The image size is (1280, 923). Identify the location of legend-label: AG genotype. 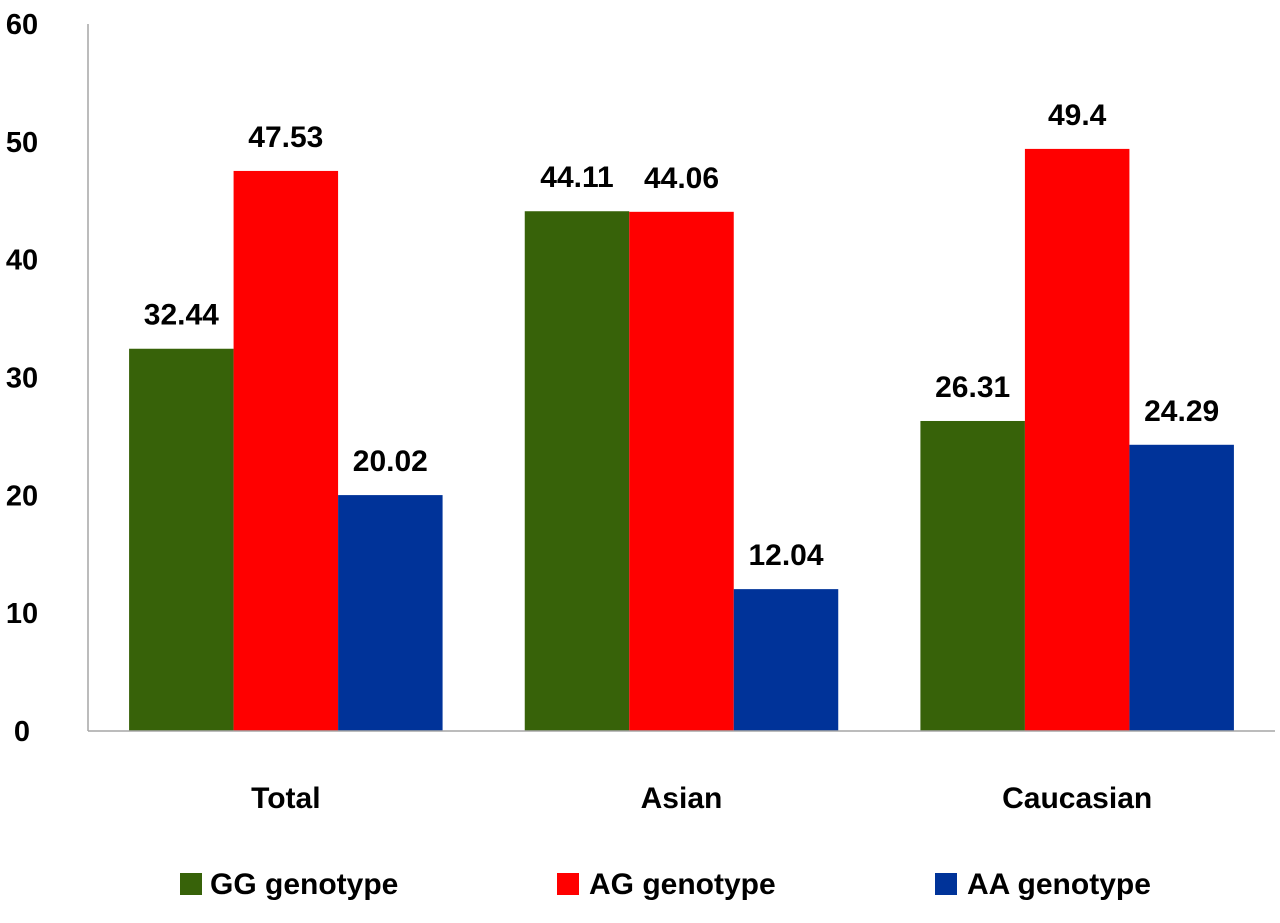
(682, 884).